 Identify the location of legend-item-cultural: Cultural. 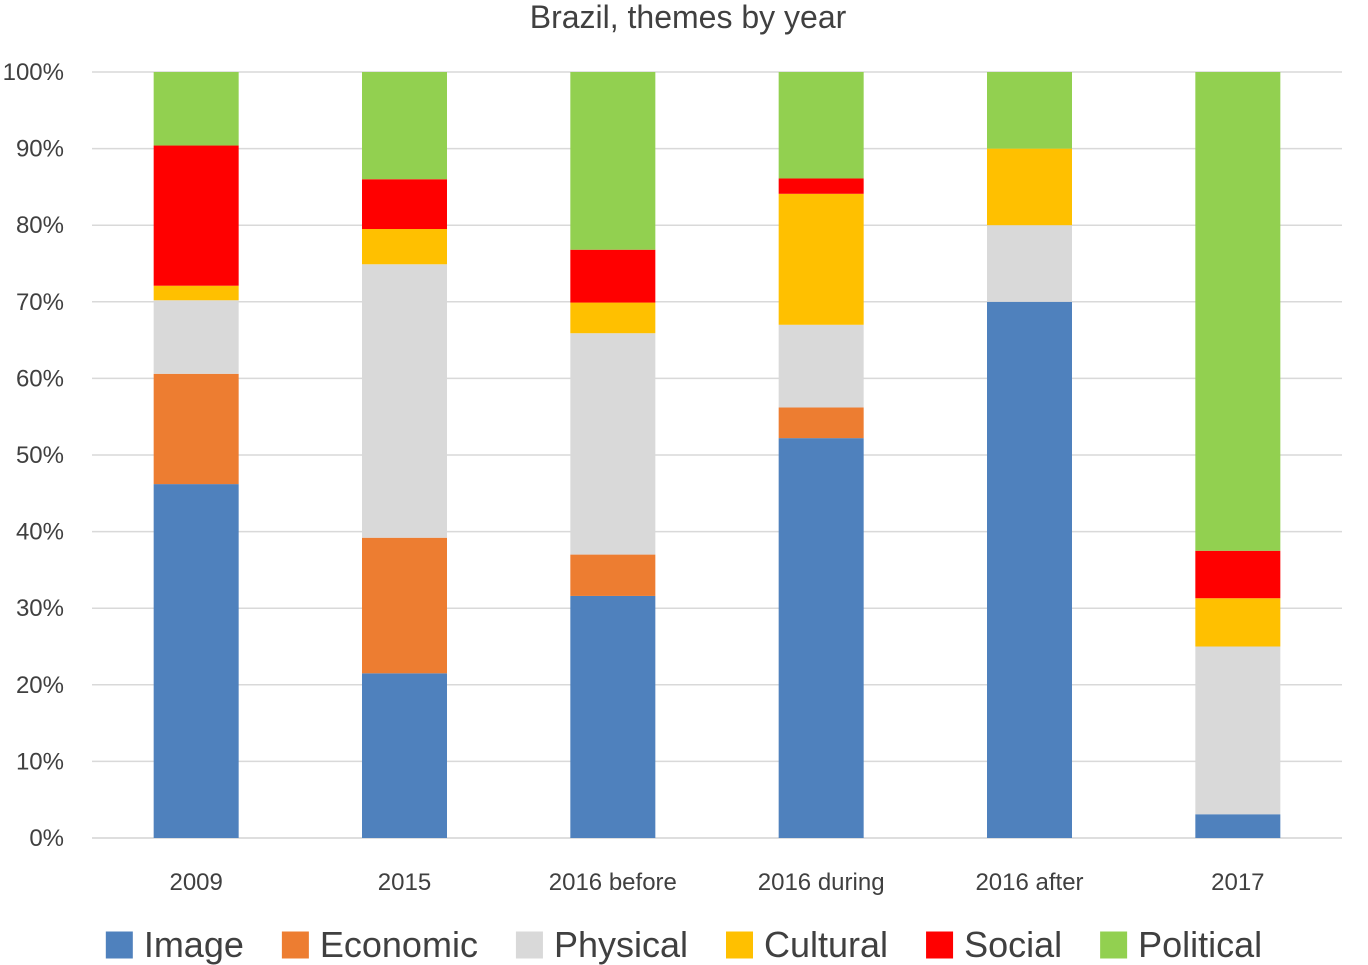
(807, 944).